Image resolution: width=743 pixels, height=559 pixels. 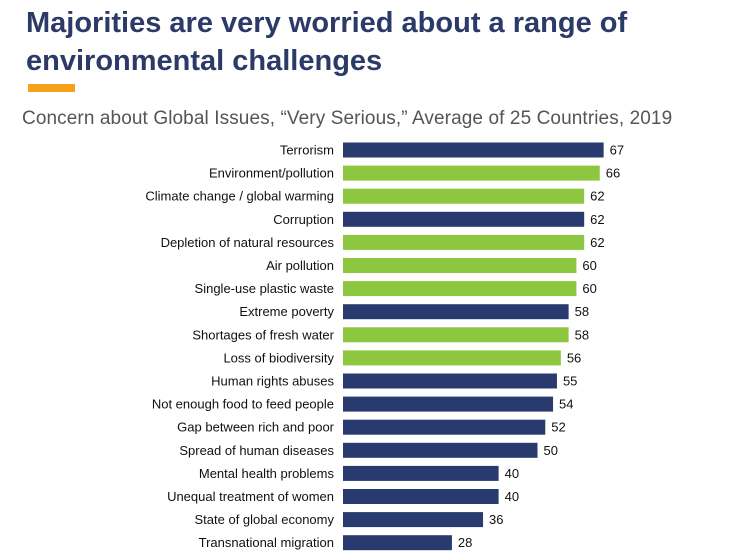 I want to click on category-label: Corruption, so click(x=303, y=219).